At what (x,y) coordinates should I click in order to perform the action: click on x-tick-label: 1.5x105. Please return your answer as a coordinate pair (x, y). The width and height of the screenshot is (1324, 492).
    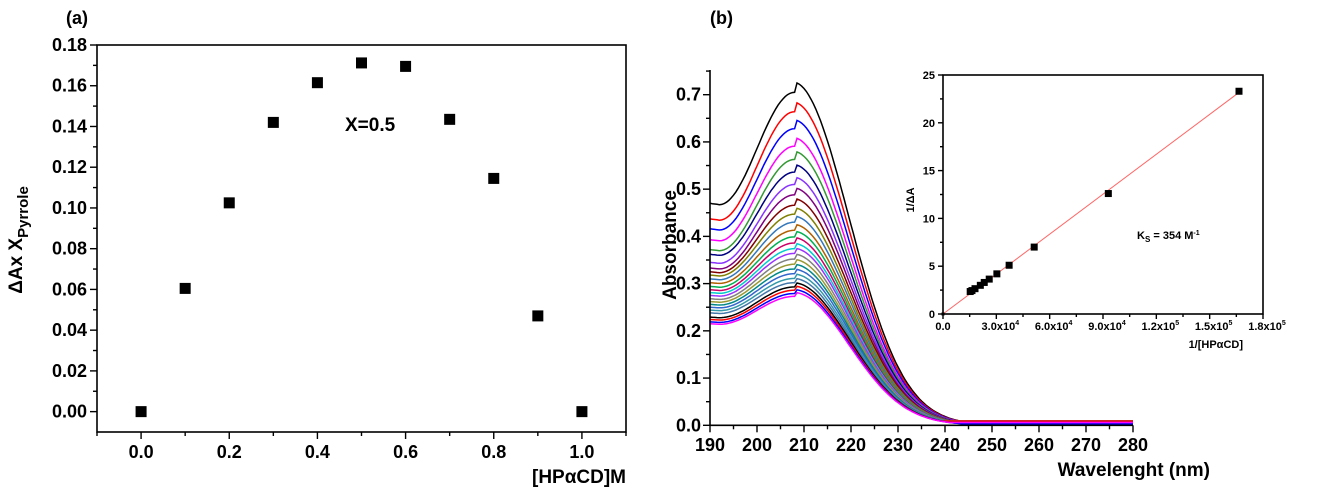
    Looking at the image, I should click on (1214, 326).